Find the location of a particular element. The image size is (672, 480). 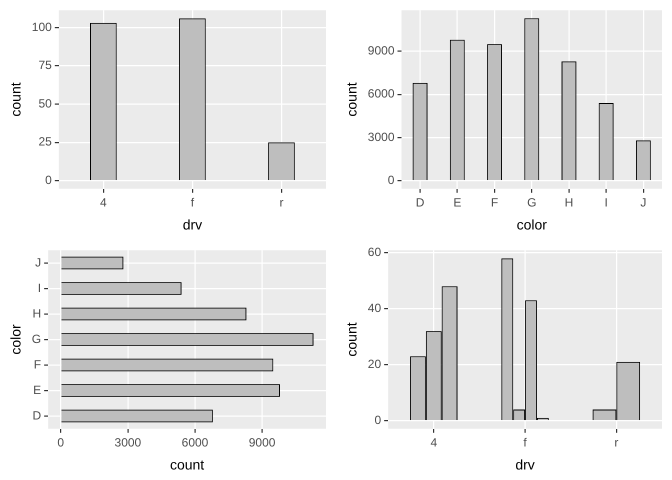

x-axis-title: count is located at coordinates (187, 464).